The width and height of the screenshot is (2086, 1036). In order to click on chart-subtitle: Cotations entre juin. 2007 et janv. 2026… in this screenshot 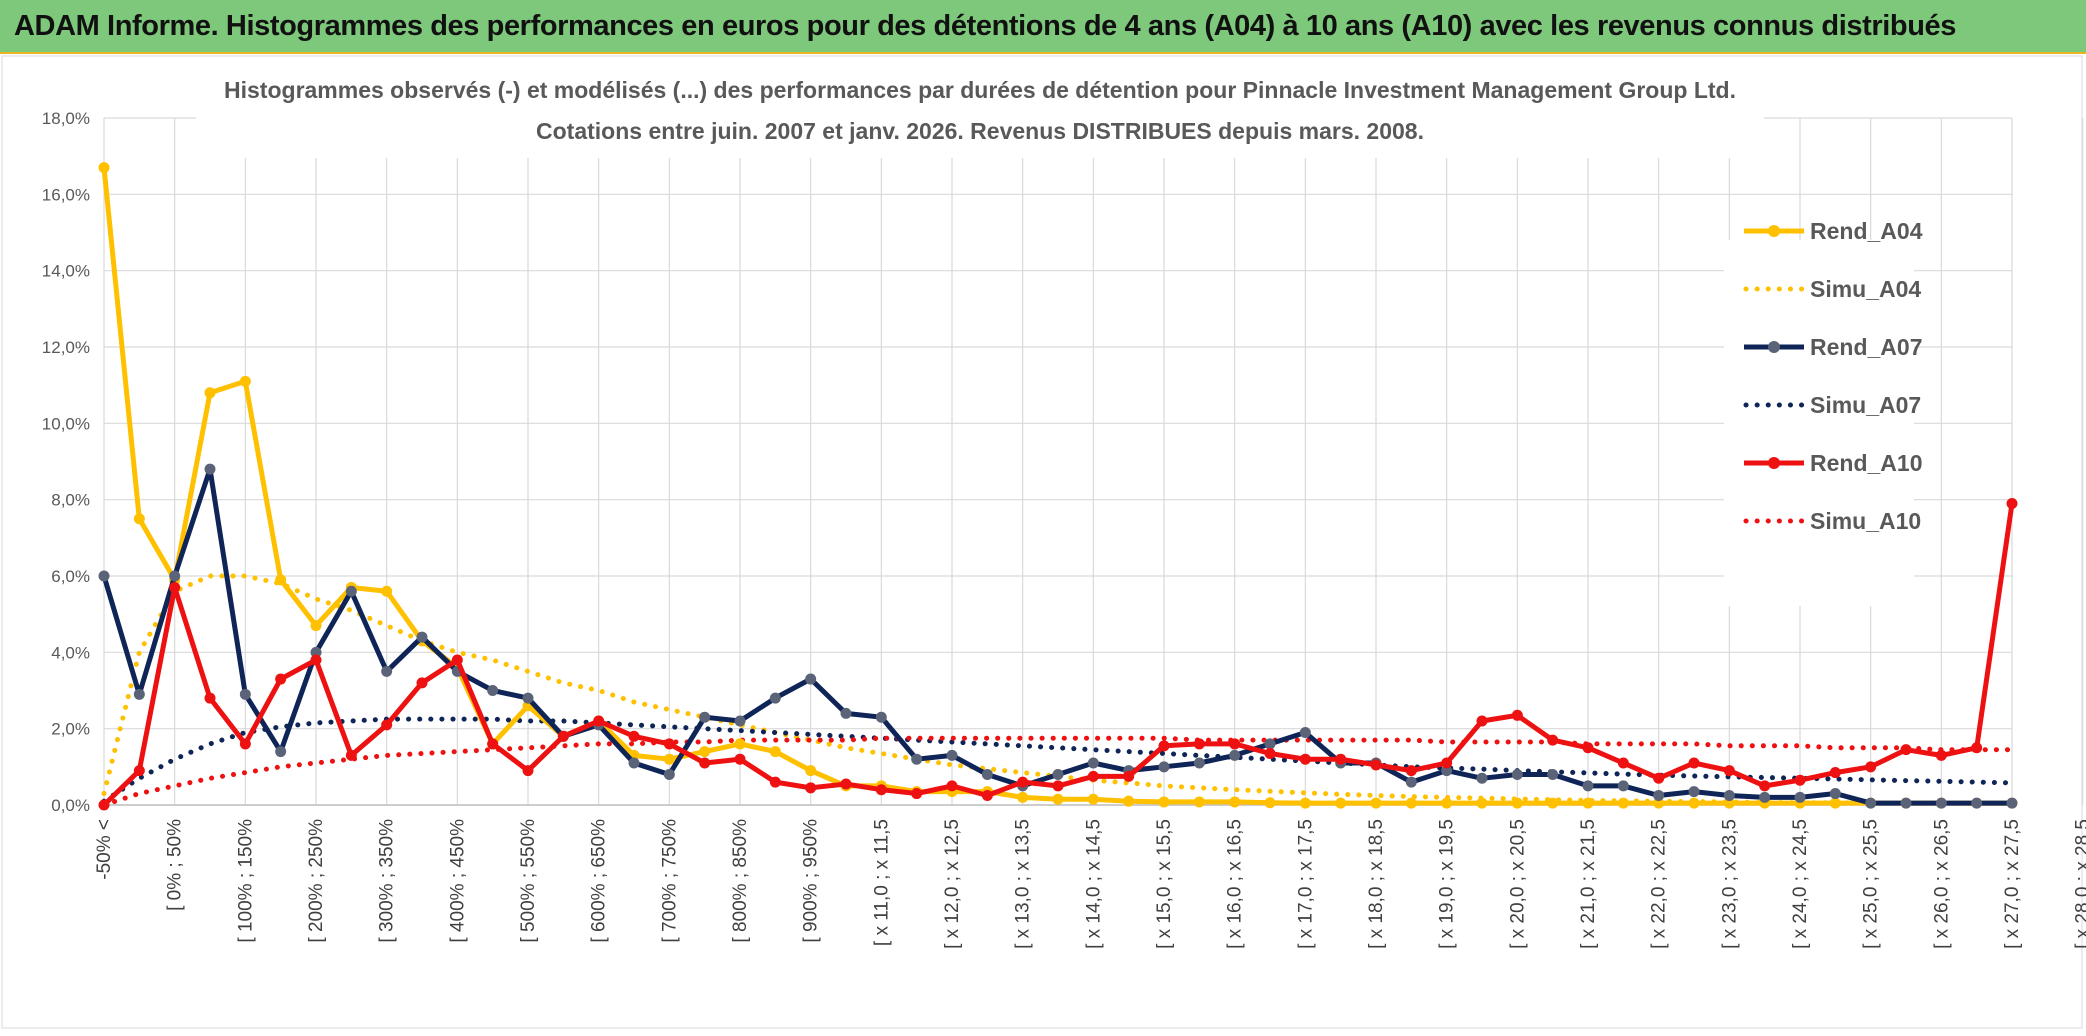, I will do `click(980, 131)`.